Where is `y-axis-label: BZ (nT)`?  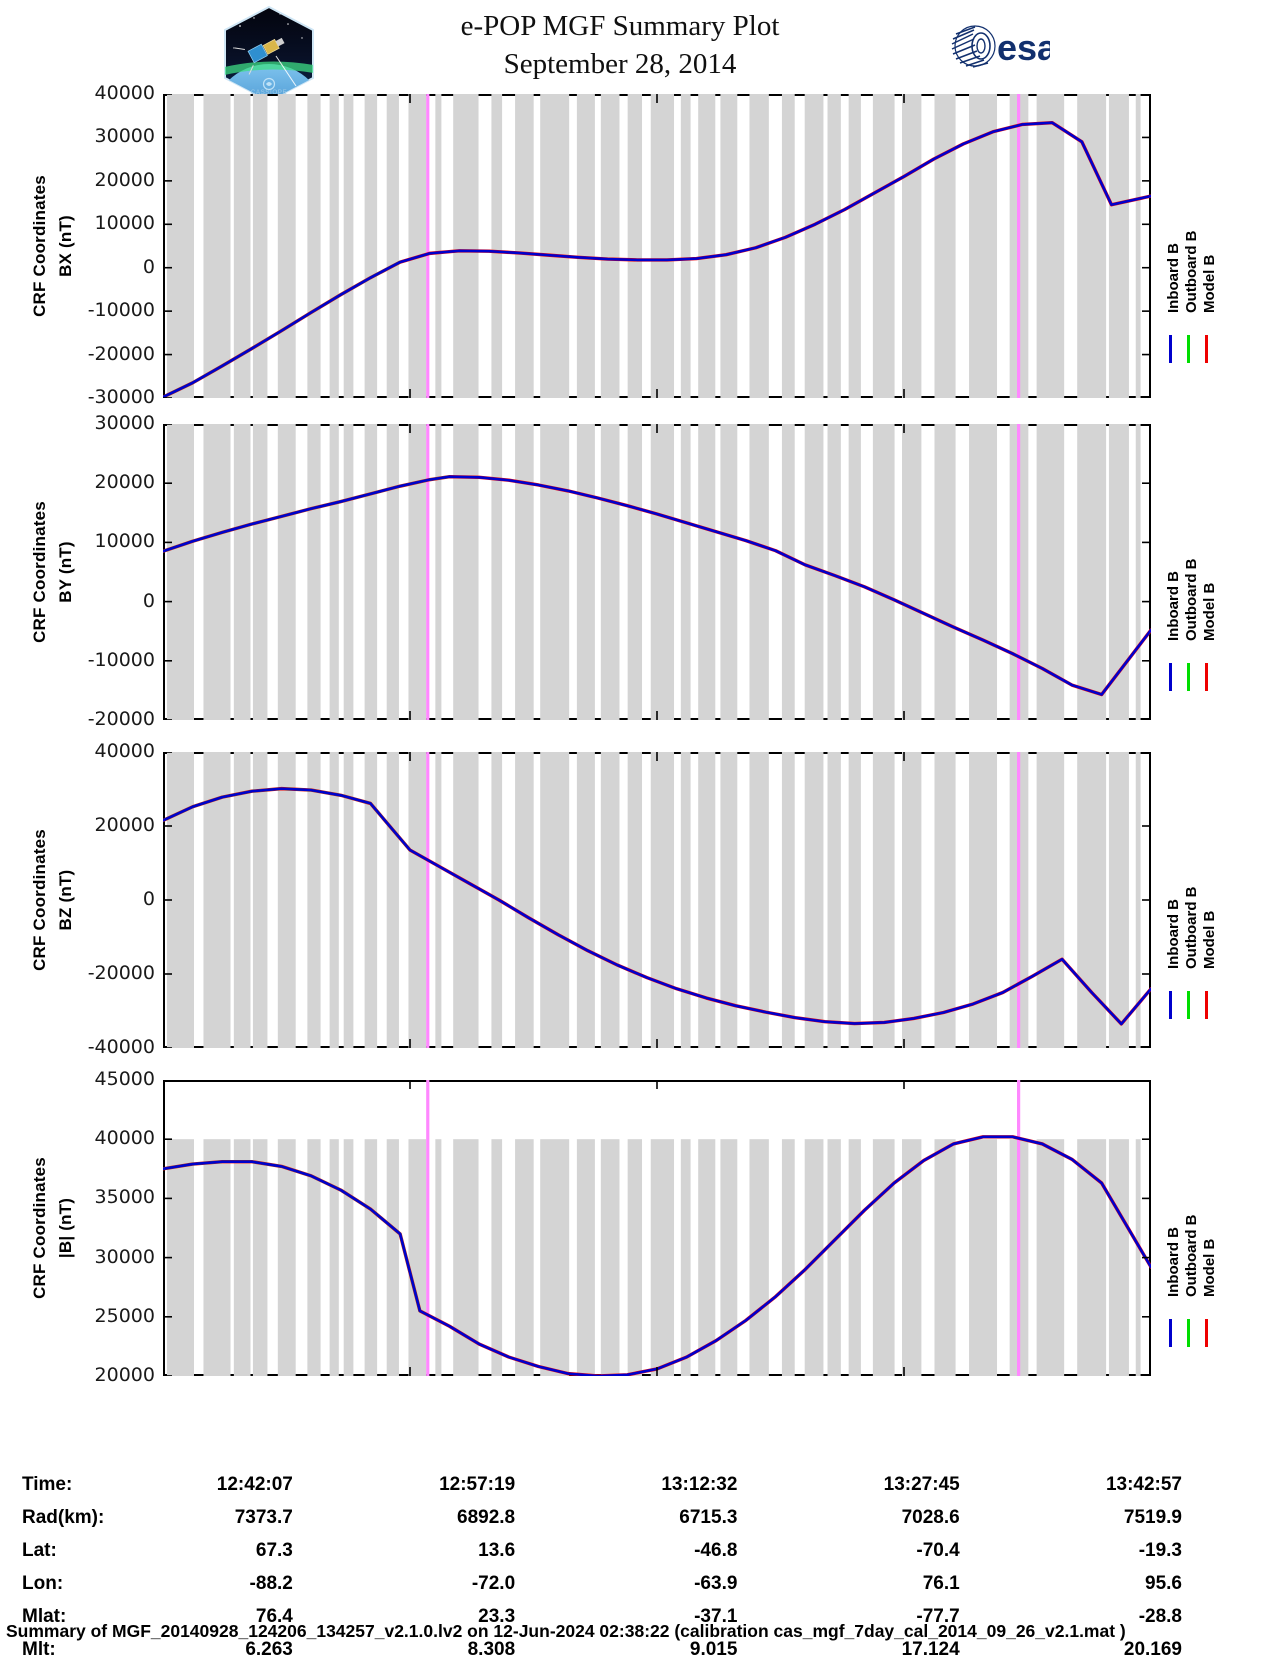
y-axis-label: BZ (nT) is located at coordinates (65, 900).